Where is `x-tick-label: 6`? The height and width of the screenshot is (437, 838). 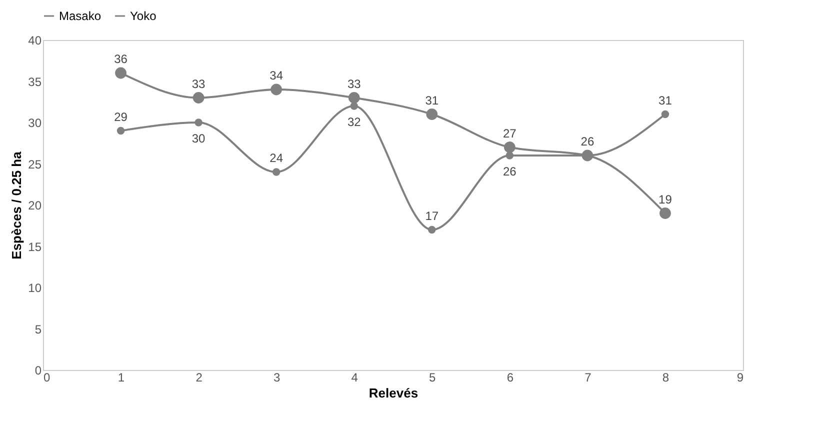
x-tick-label: 6 is located at coordinates (510, 377).